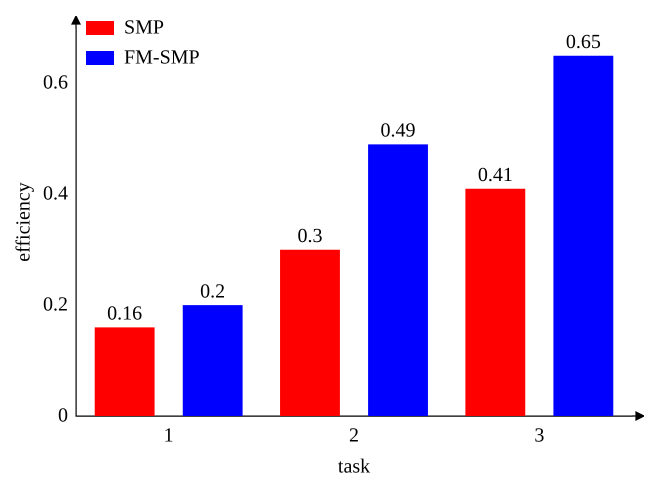 This screenshot has width=670, height=491. Describe the element at coordinates (63, 415) in the screenshot. I see `y-tick-label: 0` at that location.